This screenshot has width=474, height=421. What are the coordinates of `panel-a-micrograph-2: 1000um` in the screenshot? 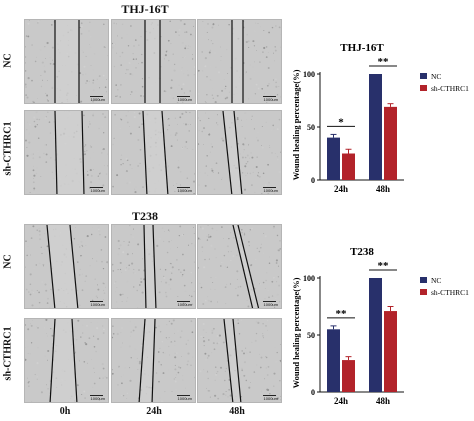 It's located at (239, 61).